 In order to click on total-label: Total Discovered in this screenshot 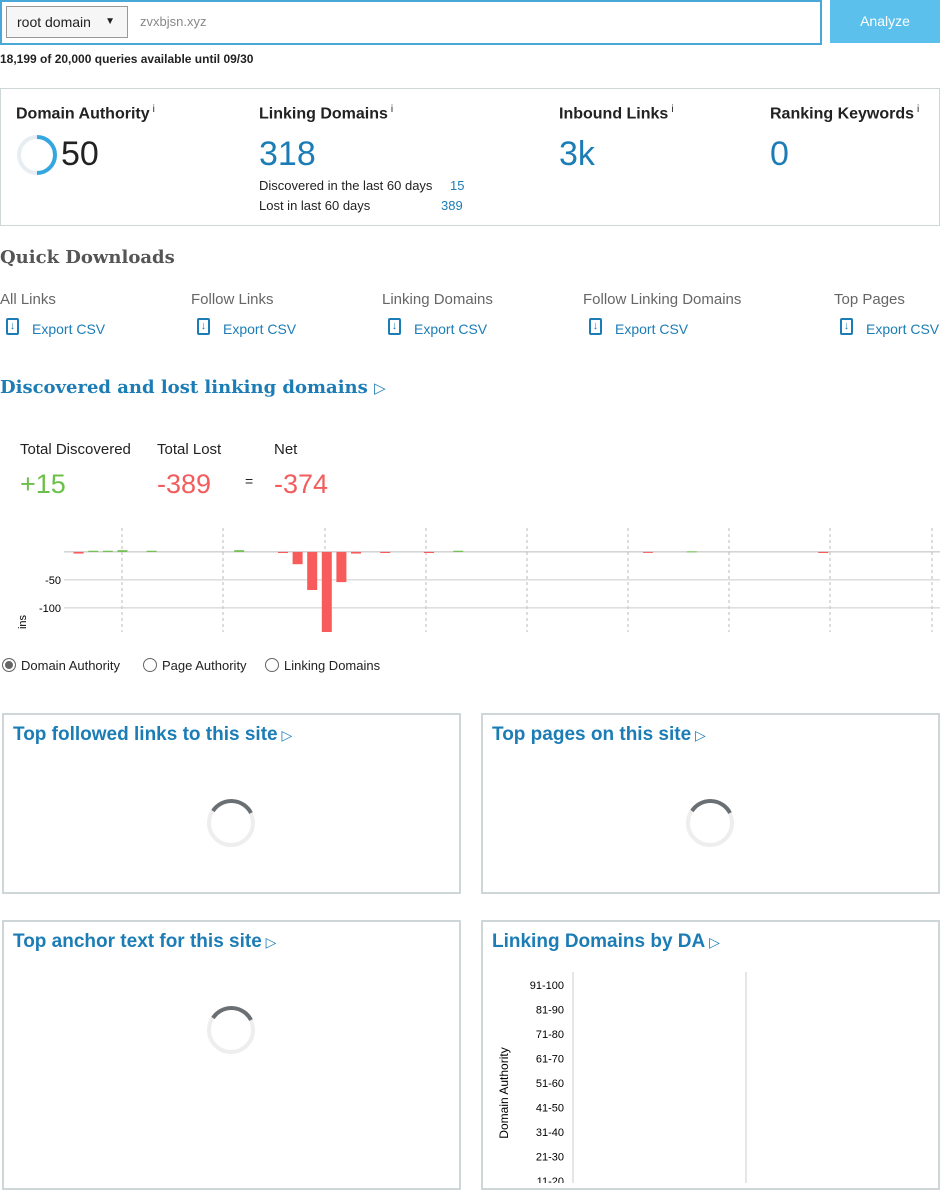, I will do `click(75, 449)`.